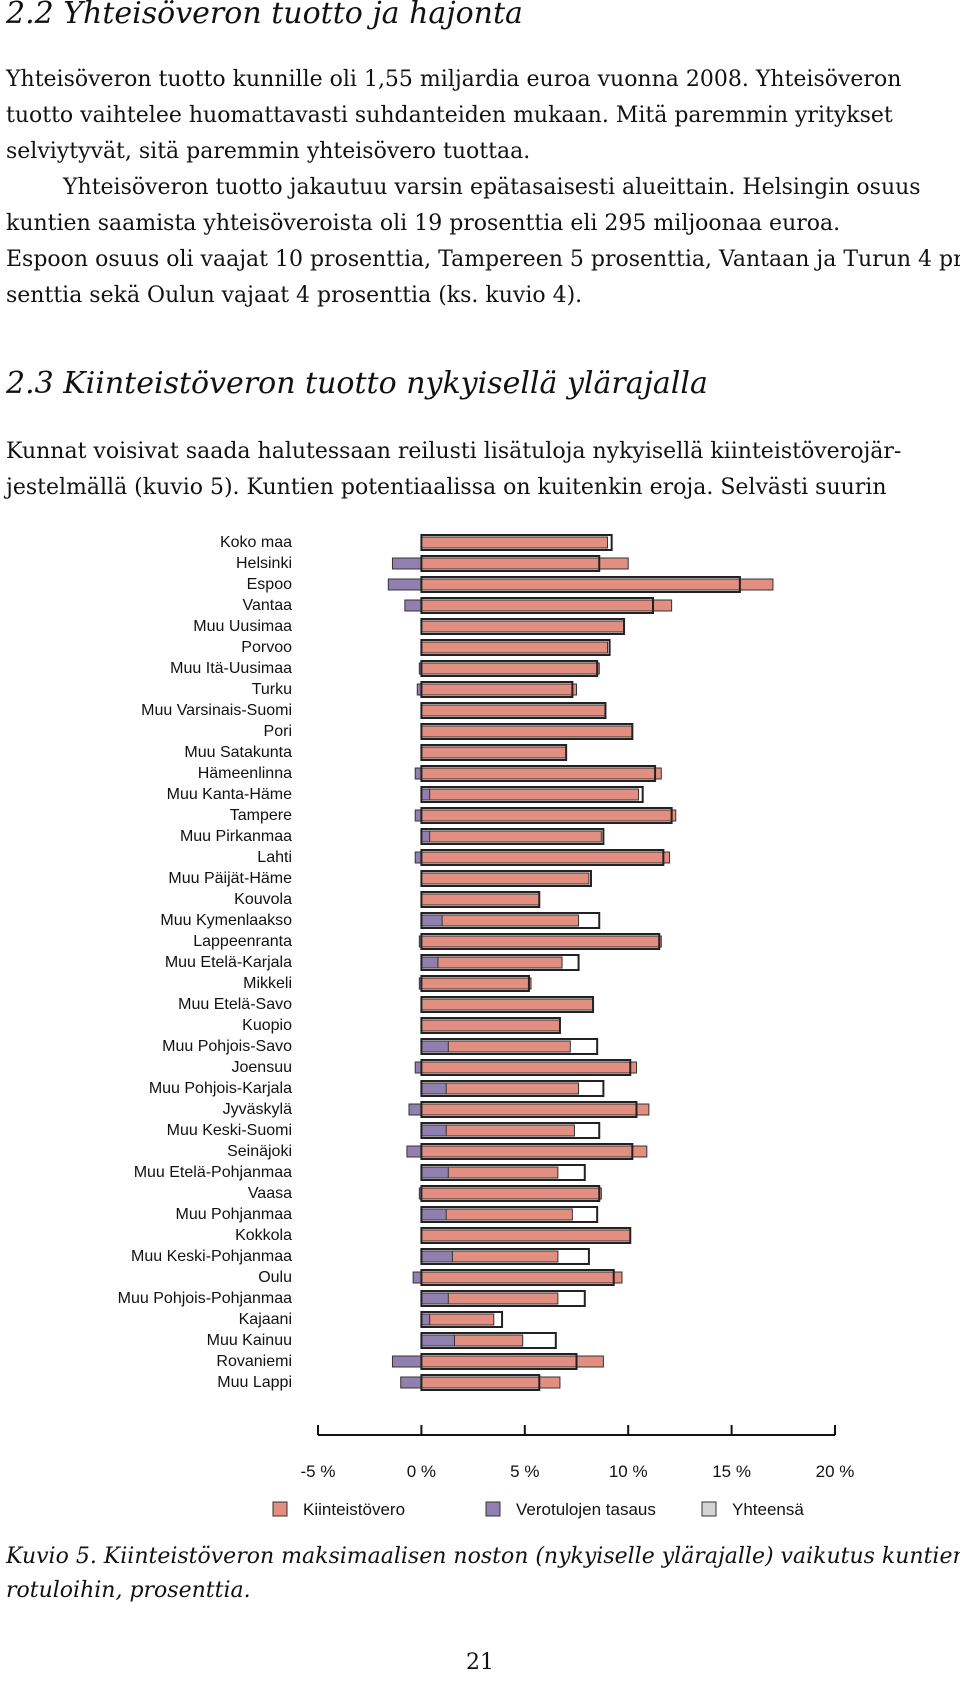  What do you see at coordinates (267, 1025) in the screenshot?
I see `category-label: Kuopio` at bounding box center [267, 1025].